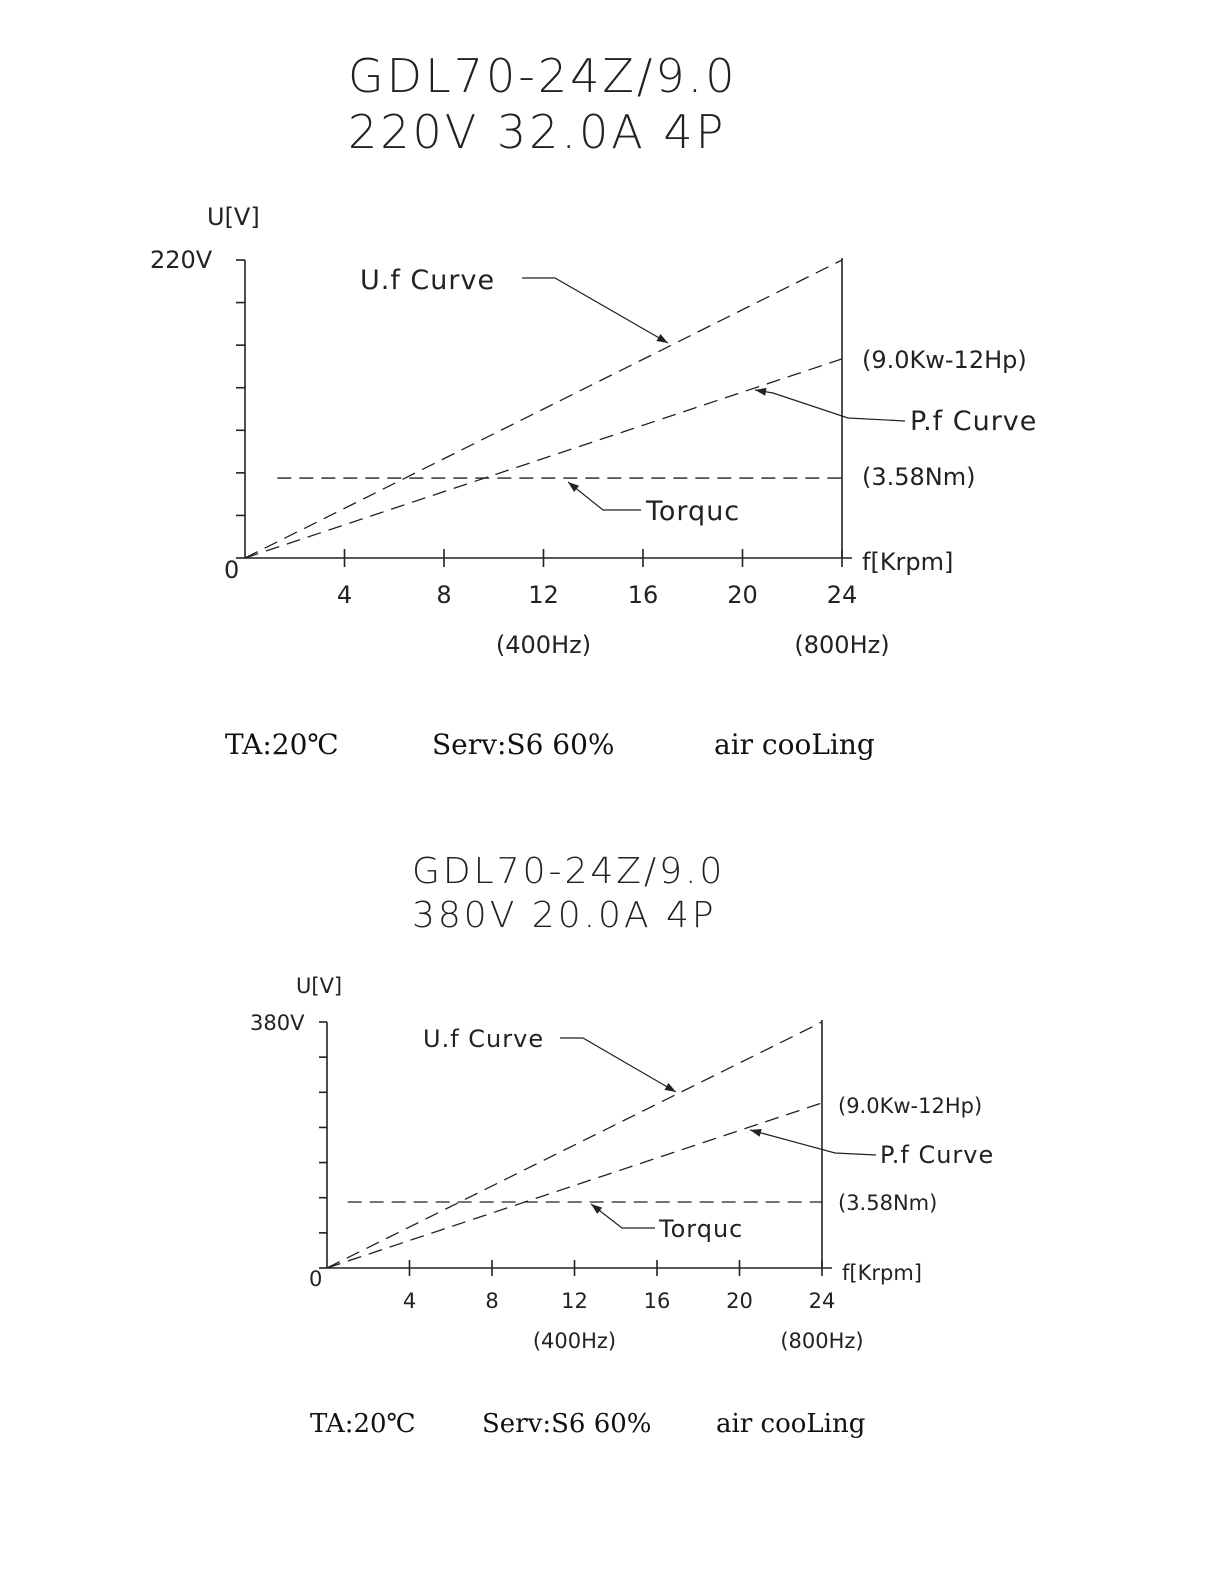  Describe the element at coordinates (564, 915) in the screenshot. I see `chart-subtitle: 380V 20.0A 4P` at that location.